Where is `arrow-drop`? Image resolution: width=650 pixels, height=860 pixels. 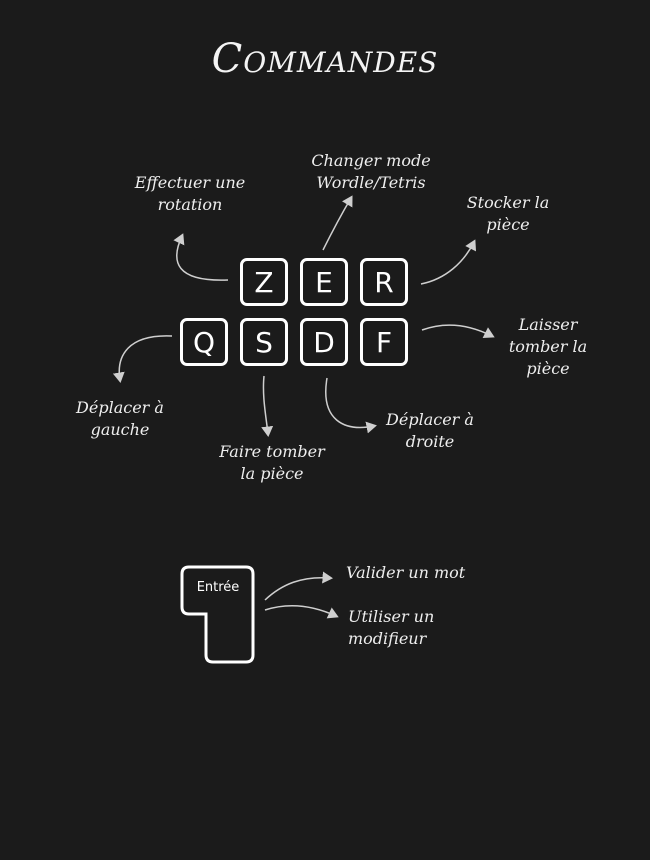 arrow-drop is located at coordinates (458, 331).